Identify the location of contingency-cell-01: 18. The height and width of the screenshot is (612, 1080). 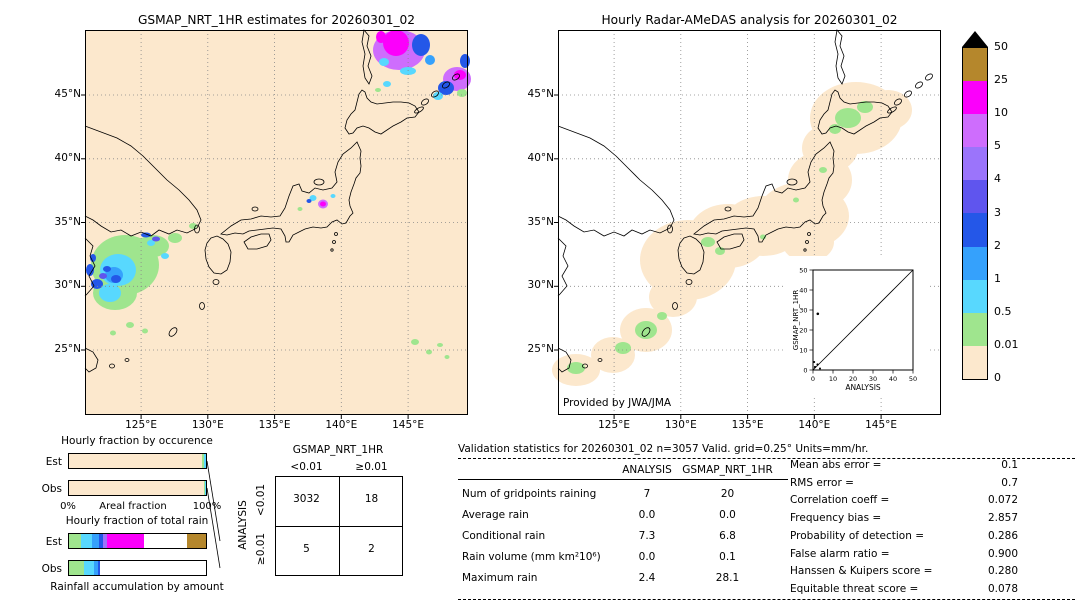
(371, 499).